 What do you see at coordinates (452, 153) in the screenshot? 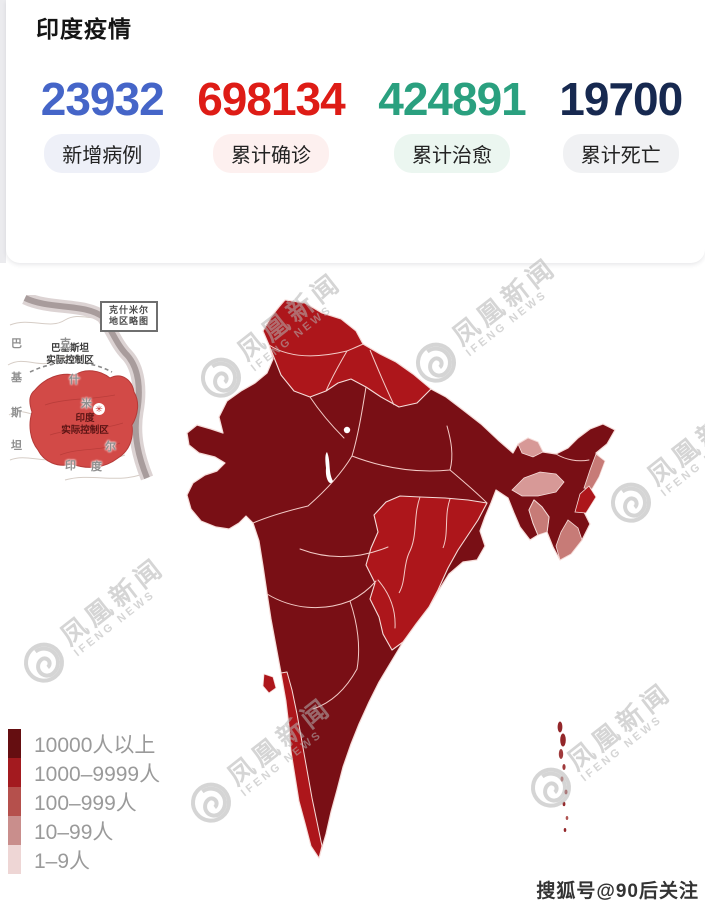
I see `stat-label-cured: 累计治愈` at bounding box center [452, 153].